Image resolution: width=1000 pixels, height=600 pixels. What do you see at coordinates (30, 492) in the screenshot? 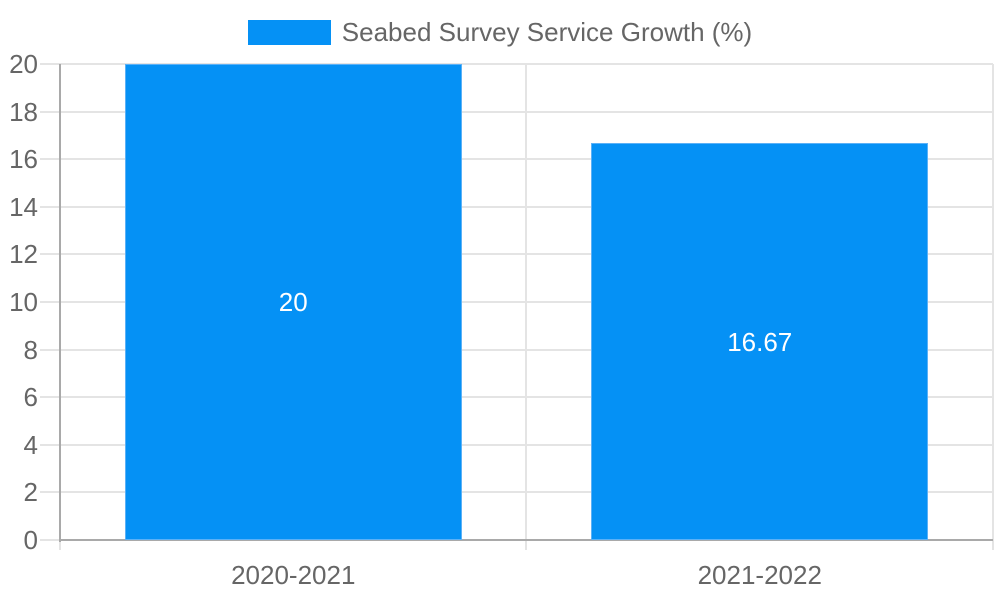
I see `y-axis-tick-label: 2` at bounding box center [30, 492].